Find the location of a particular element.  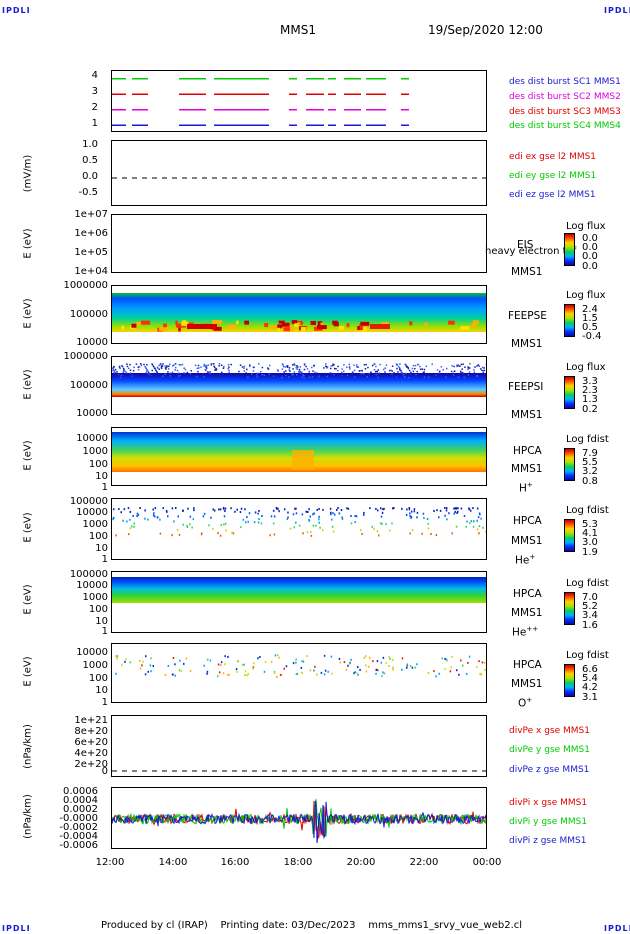

hpca-h-cb-v3: 3.2 is located at coordinates (590, 471).